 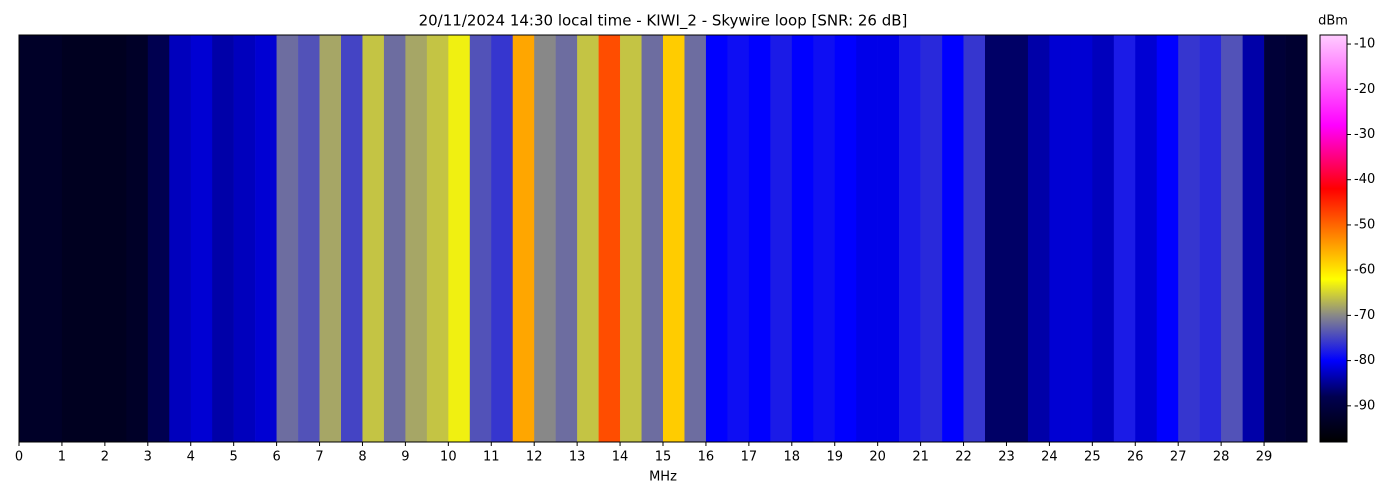 I want to click on x-tick-label: 2, so click(x=105, y=457).